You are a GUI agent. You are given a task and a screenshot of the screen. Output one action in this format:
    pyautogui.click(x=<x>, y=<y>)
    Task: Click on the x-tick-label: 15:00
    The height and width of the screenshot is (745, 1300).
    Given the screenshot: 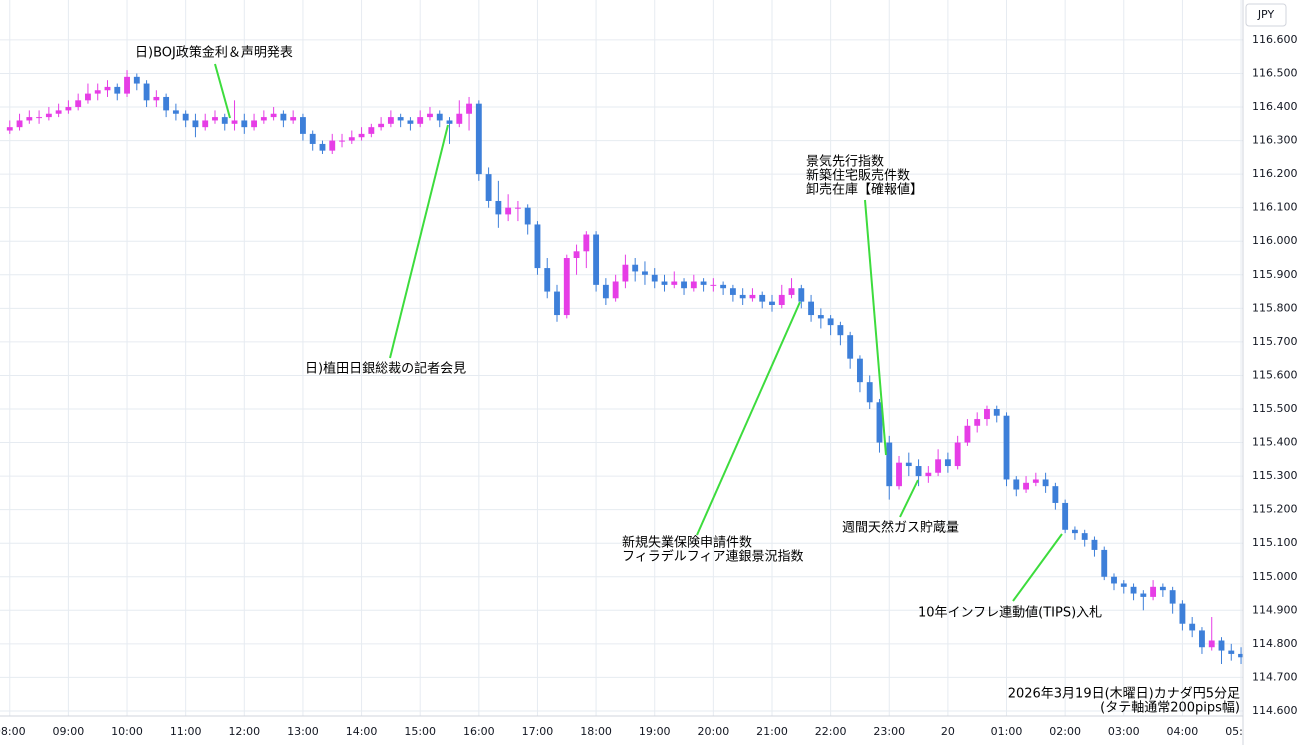 What is the action you would take?
    pyautogui.click(x=420, y=731)
    